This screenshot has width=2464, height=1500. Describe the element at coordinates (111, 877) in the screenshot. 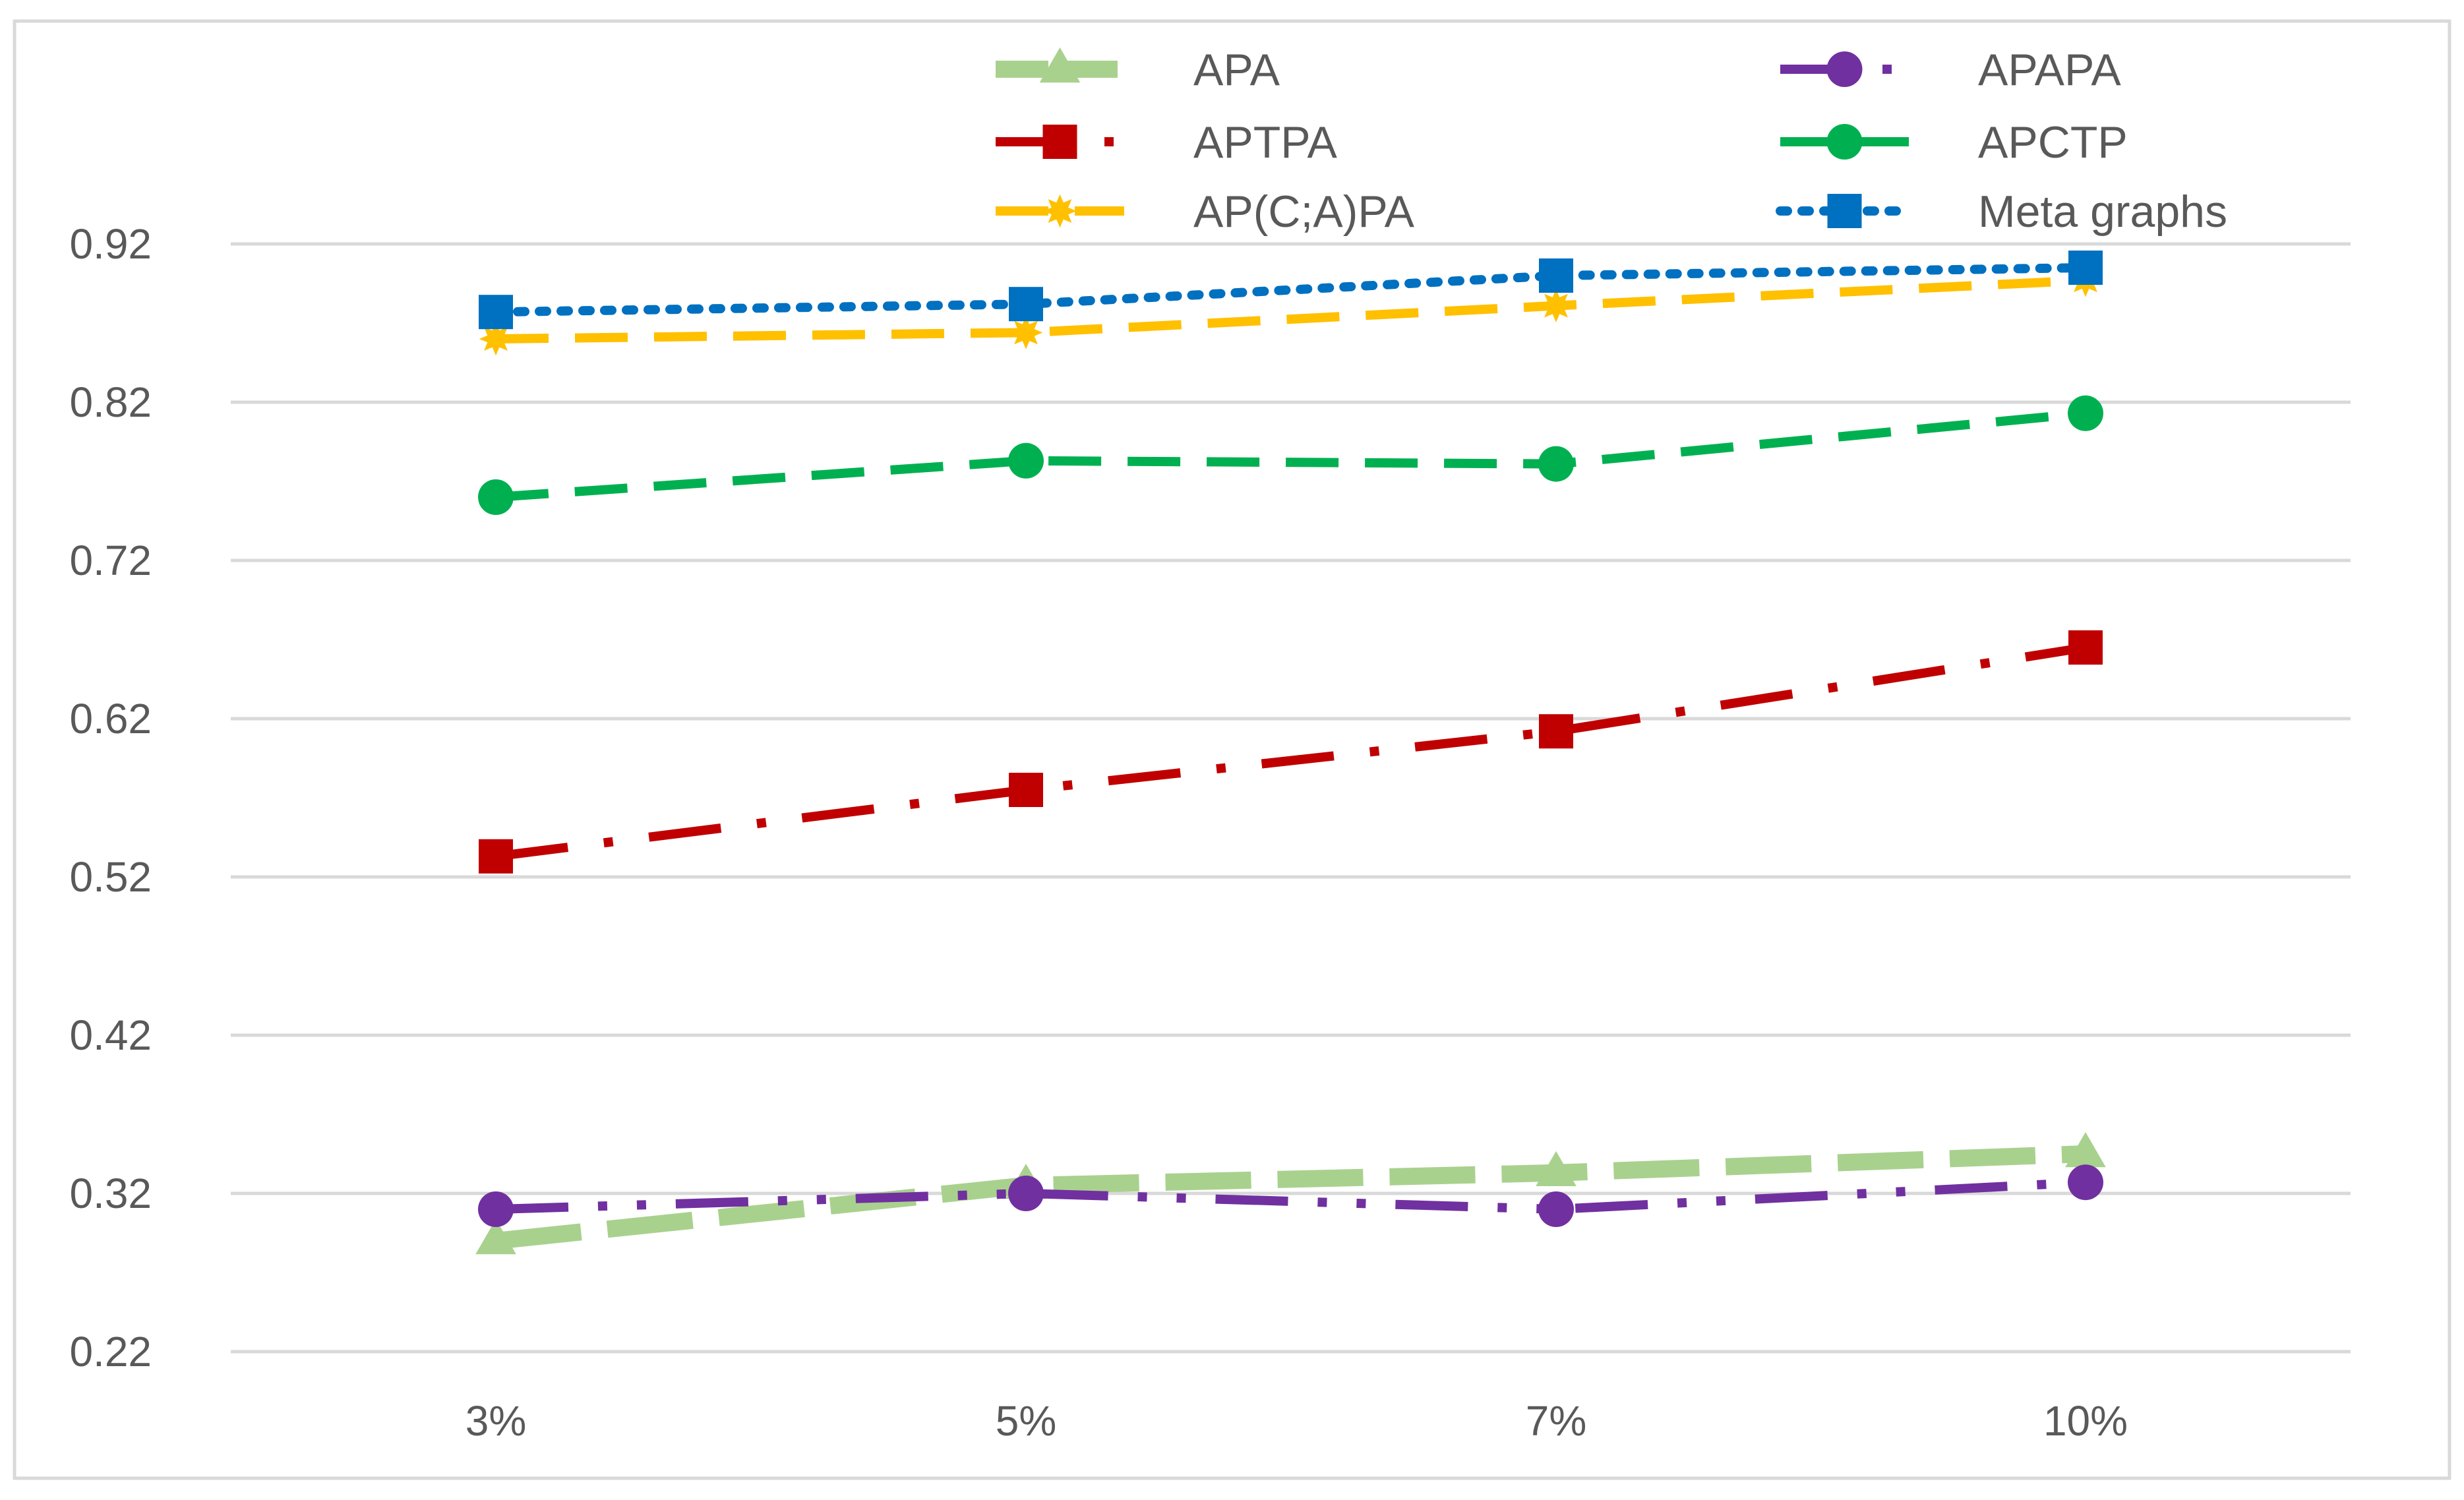

I see `y-tick-label: 0.52` at that location.